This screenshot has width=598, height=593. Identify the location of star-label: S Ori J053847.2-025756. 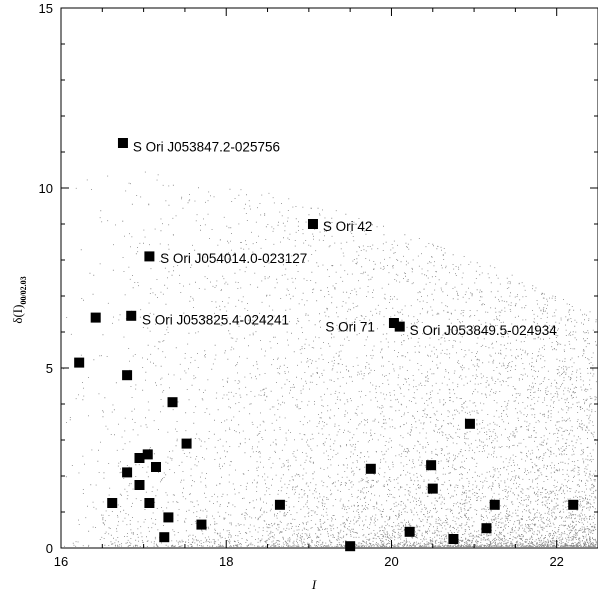
(206, 147).